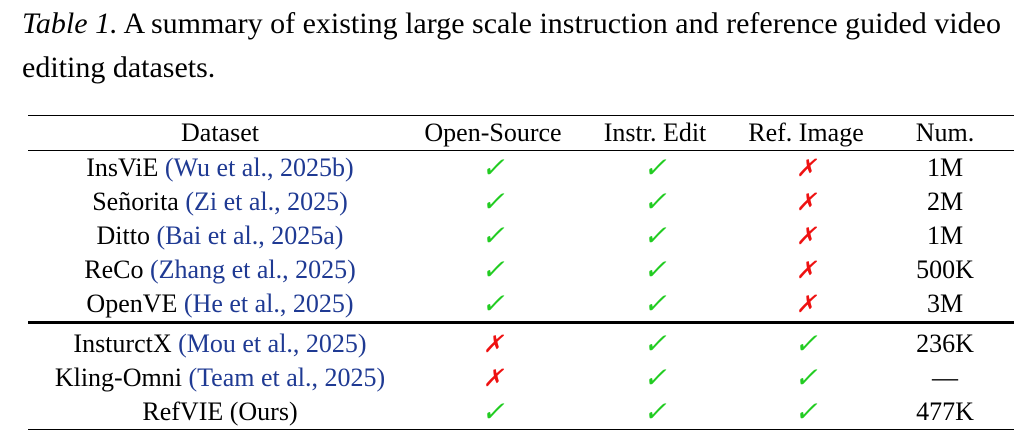 The width and height of the screenshot is (1018, 448). What do you see at coordinates (655, 133) in the screenshot?
I see `header-instr-edit: Instr. Edit` at bounding box center [655, 133].